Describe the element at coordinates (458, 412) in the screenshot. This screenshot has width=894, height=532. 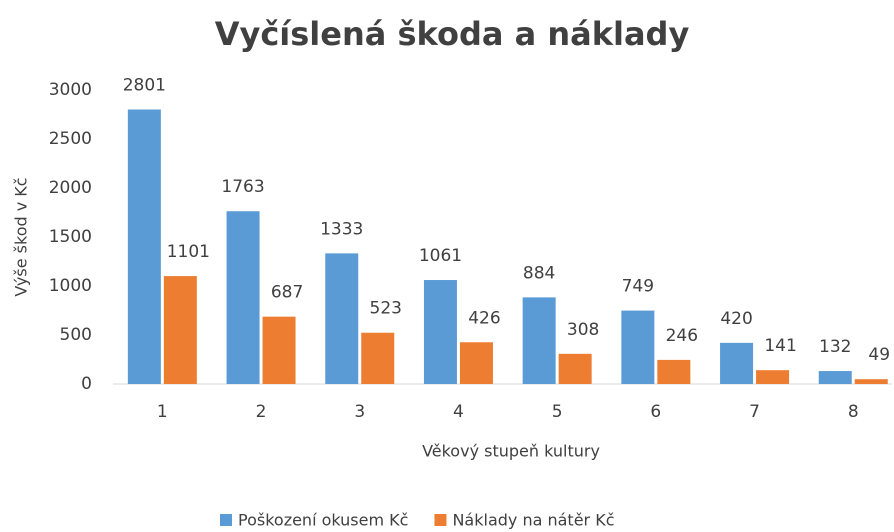
I see `x-tick-label: 4` at that location.